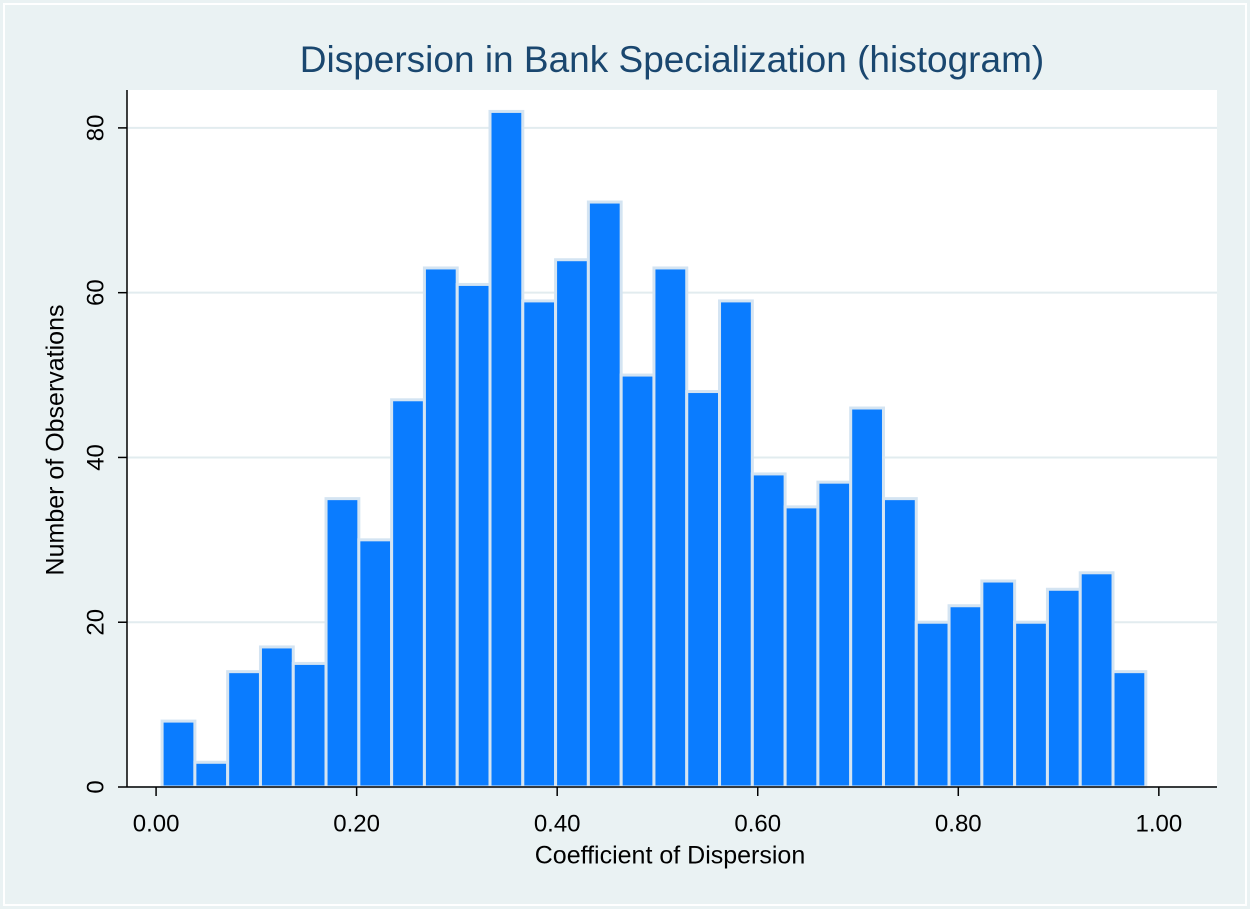 The image size is (1250, 909). I want to click on x-tick-label: 0.00, so click(156, 823).